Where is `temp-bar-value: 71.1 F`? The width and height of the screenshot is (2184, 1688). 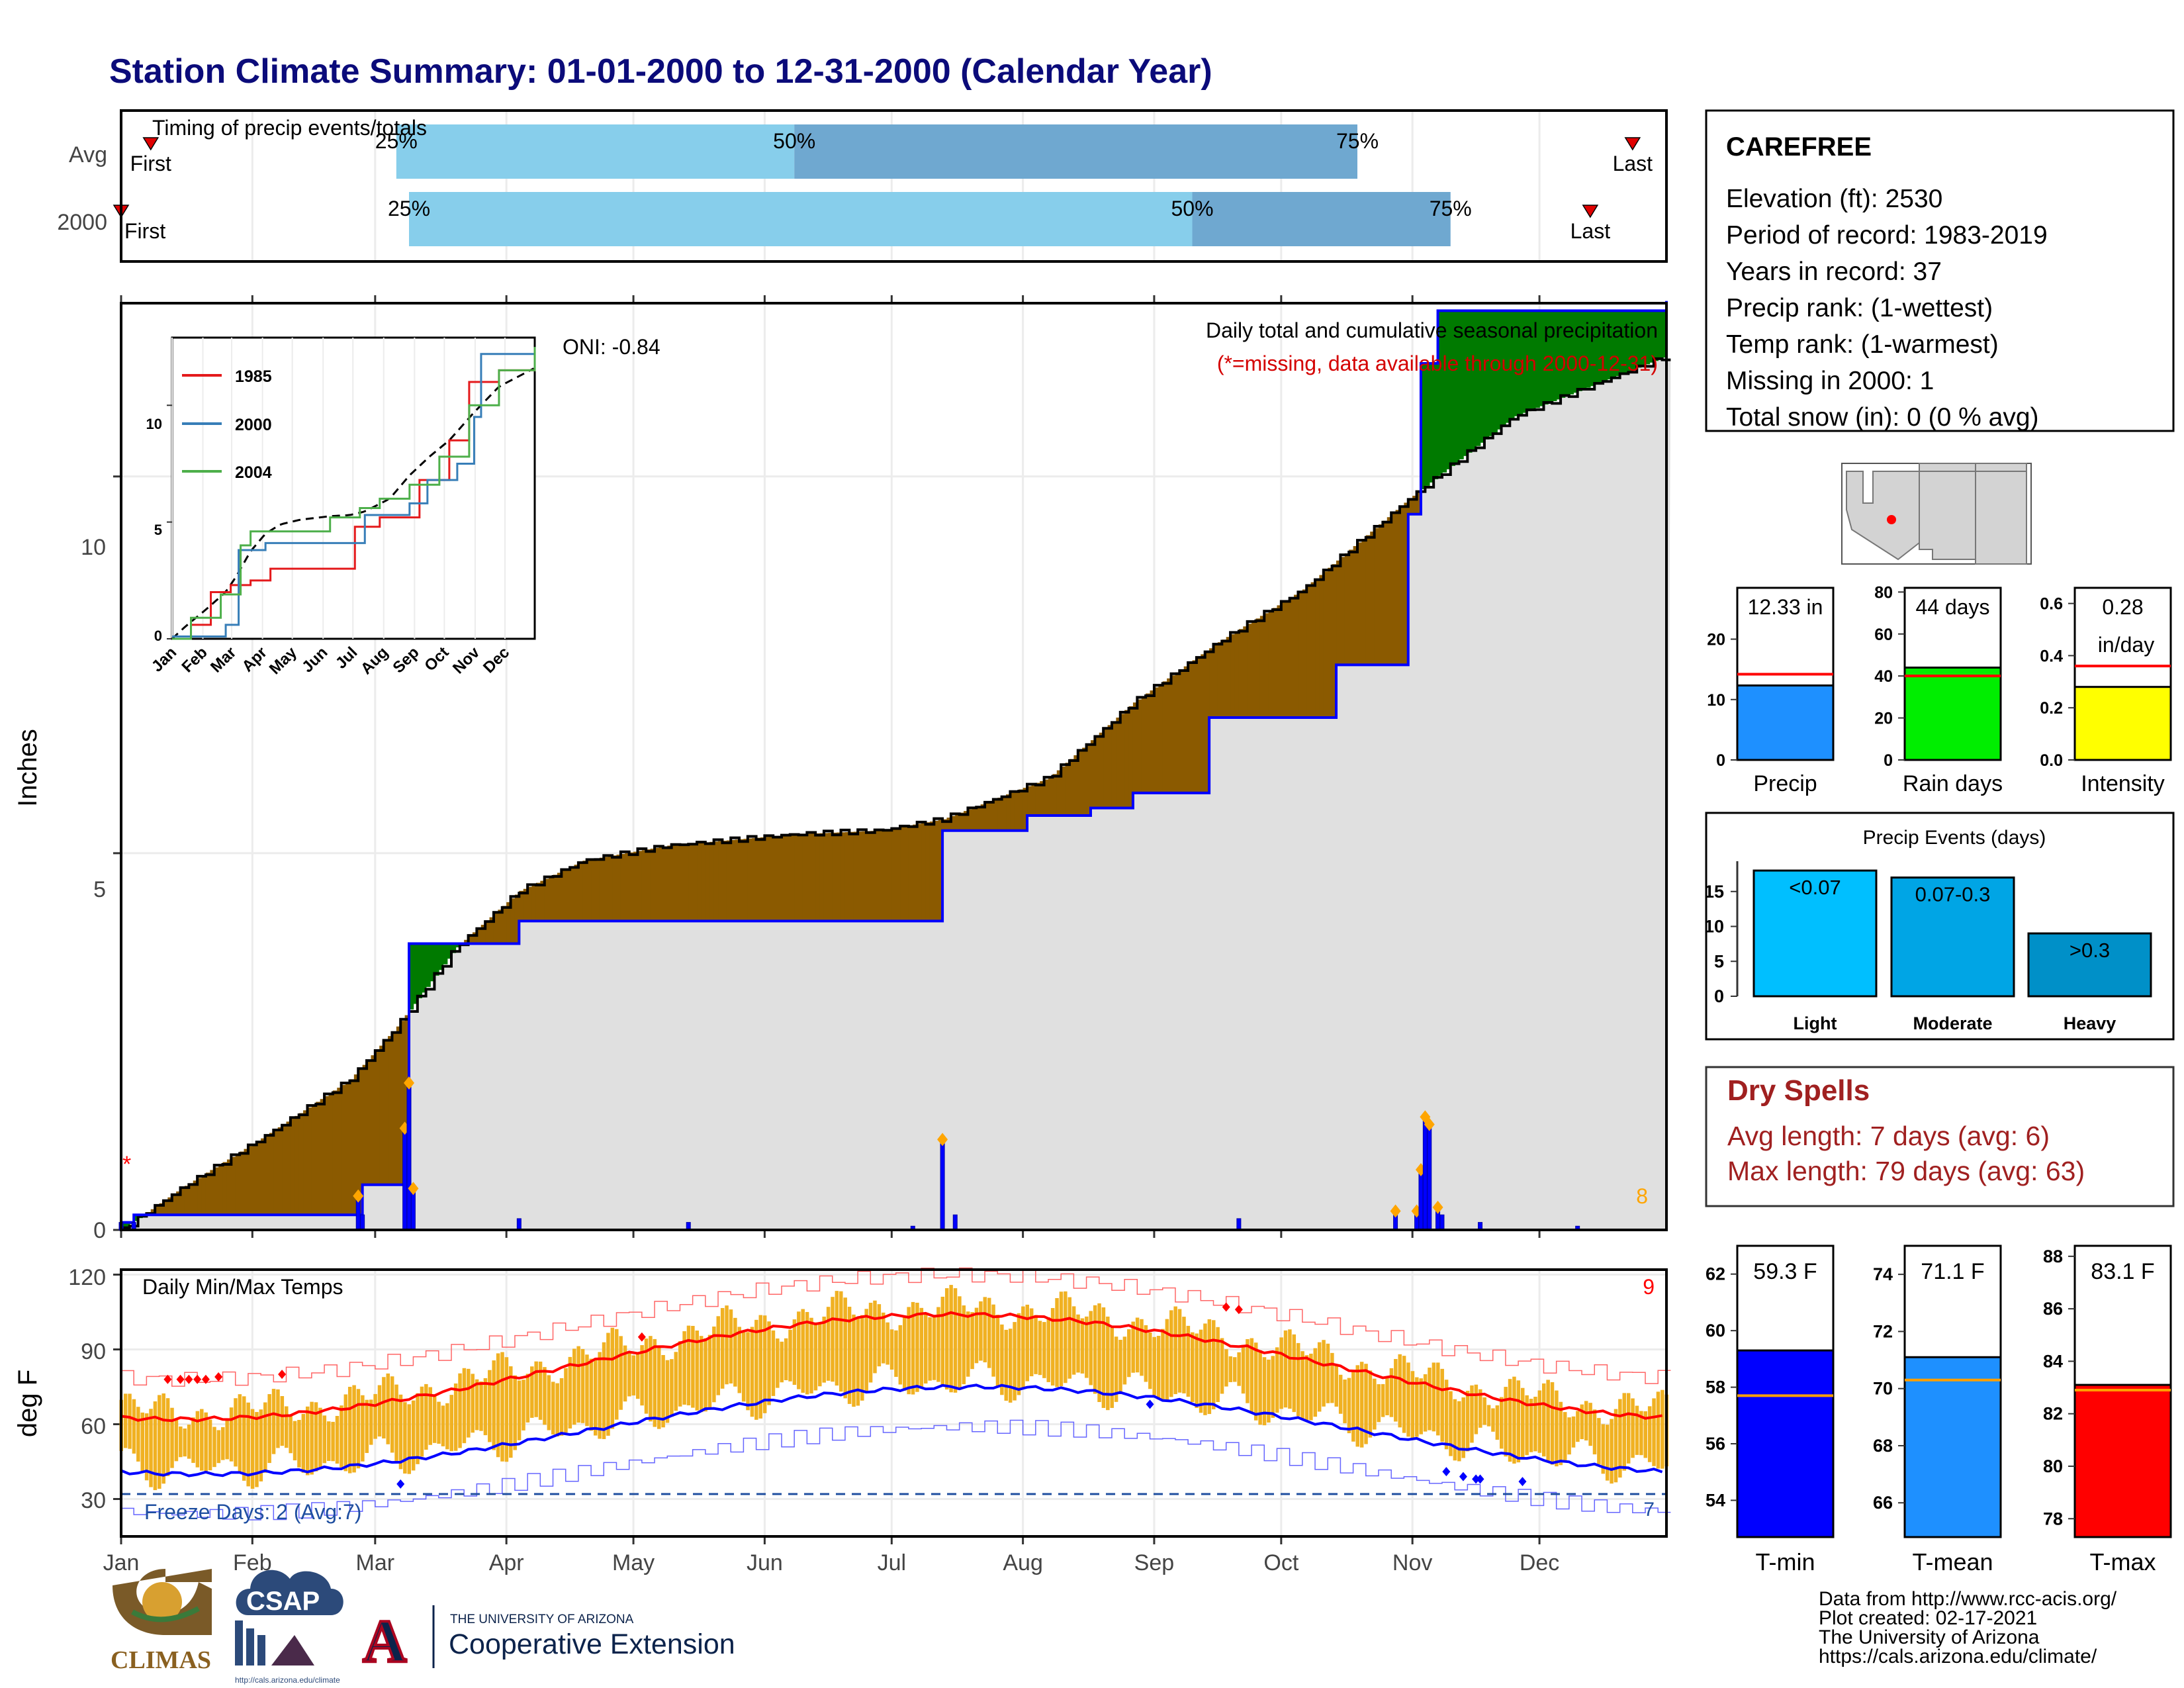 temp-bar-value: 71.1 F is located at coordinates (1952, 1271).